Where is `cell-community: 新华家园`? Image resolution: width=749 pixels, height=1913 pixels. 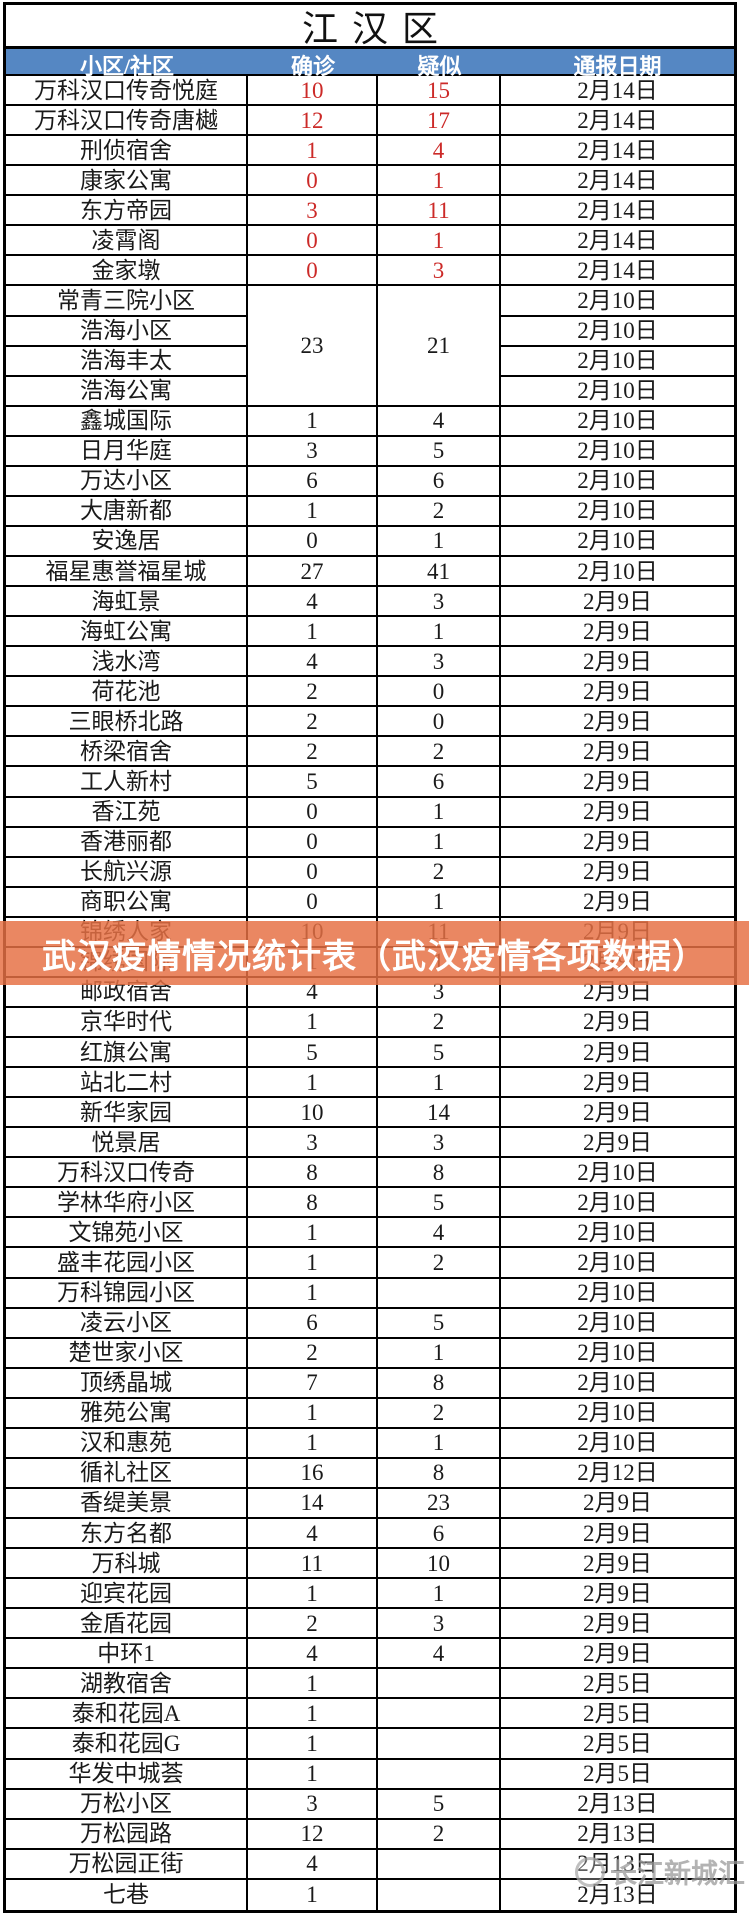 cell-community: 新华家园 is located at coordinates (127, 1113).